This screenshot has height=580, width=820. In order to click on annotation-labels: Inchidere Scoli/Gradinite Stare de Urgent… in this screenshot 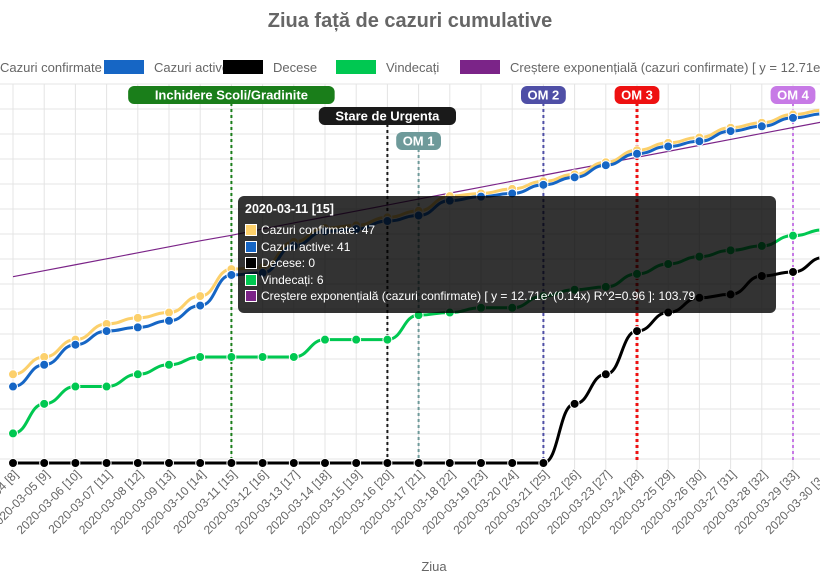, I will do `click(472, 118)`.